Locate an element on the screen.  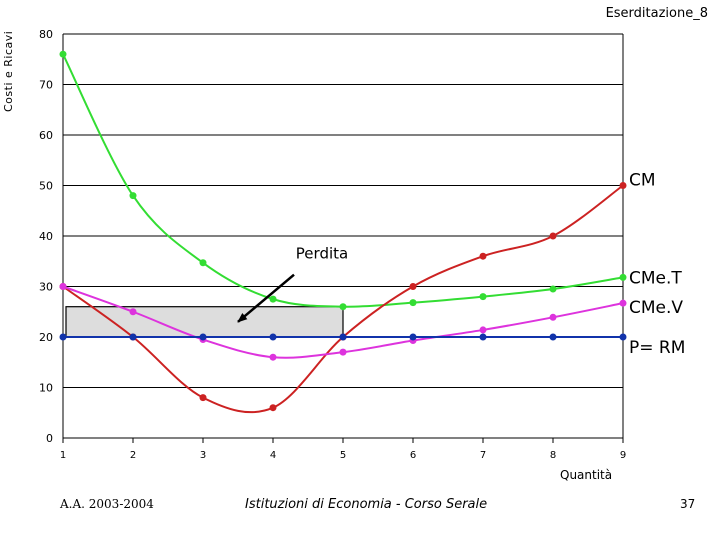
annotation-label: Perdita is located at coordinates (322, 254).